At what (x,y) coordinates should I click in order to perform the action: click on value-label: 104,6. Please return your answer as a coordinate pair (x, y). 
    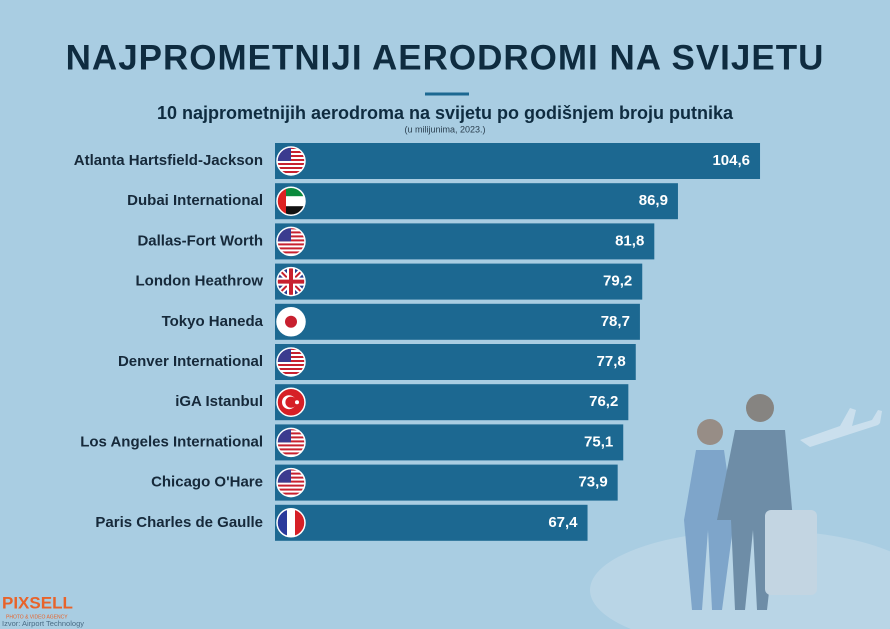
    Looking at the image, I should click on (731, 160).